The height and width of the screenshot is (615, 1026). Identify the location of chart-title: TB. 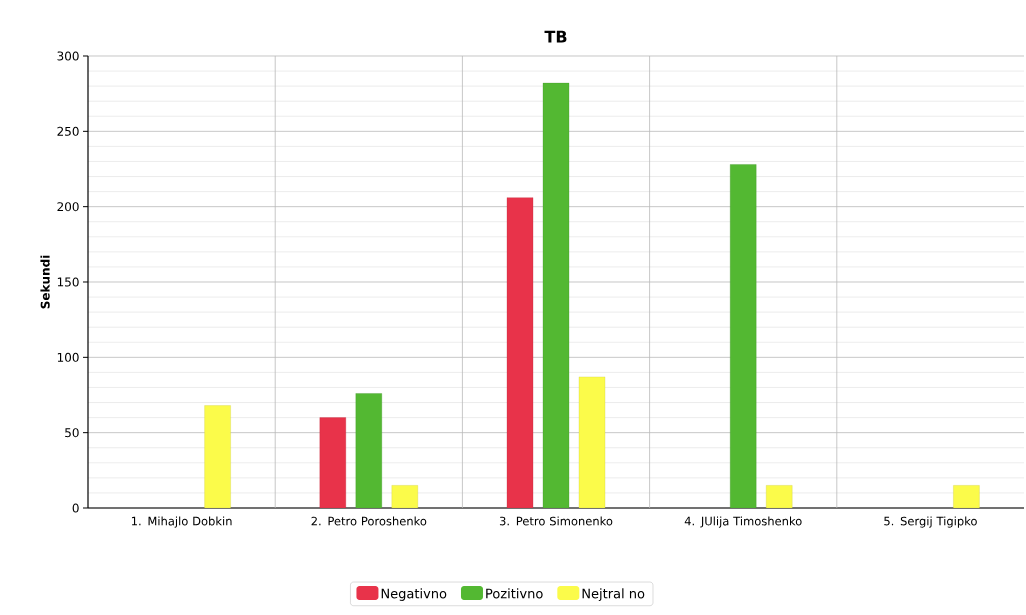
(555, 36).